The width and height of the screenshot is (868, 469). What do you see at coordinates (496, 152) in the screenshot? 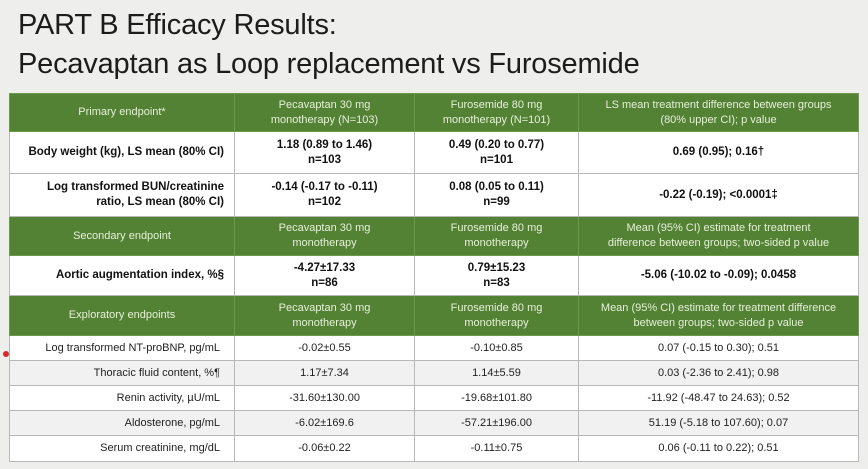
I see `furosemide-value: 0.49 (0.20 to 0.77) n=101` at bounding box center [496, 152].